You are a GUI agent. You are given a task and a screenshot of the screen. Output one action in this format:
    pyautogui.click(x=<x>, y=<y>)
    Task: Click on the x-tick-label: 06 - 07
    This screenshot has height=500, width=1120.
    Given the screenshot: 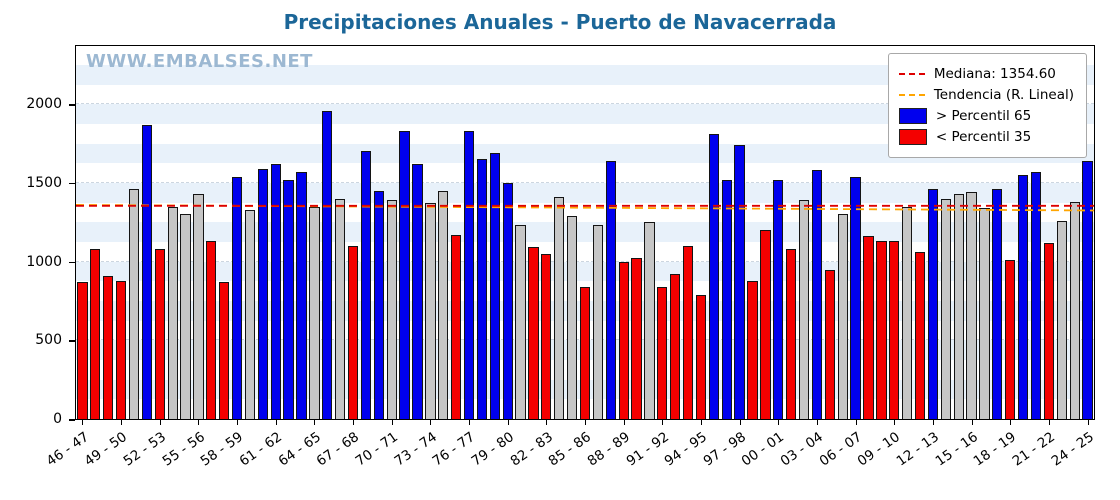 What is the action you would take?
    pyautogui.click(x=840, y=449)
    